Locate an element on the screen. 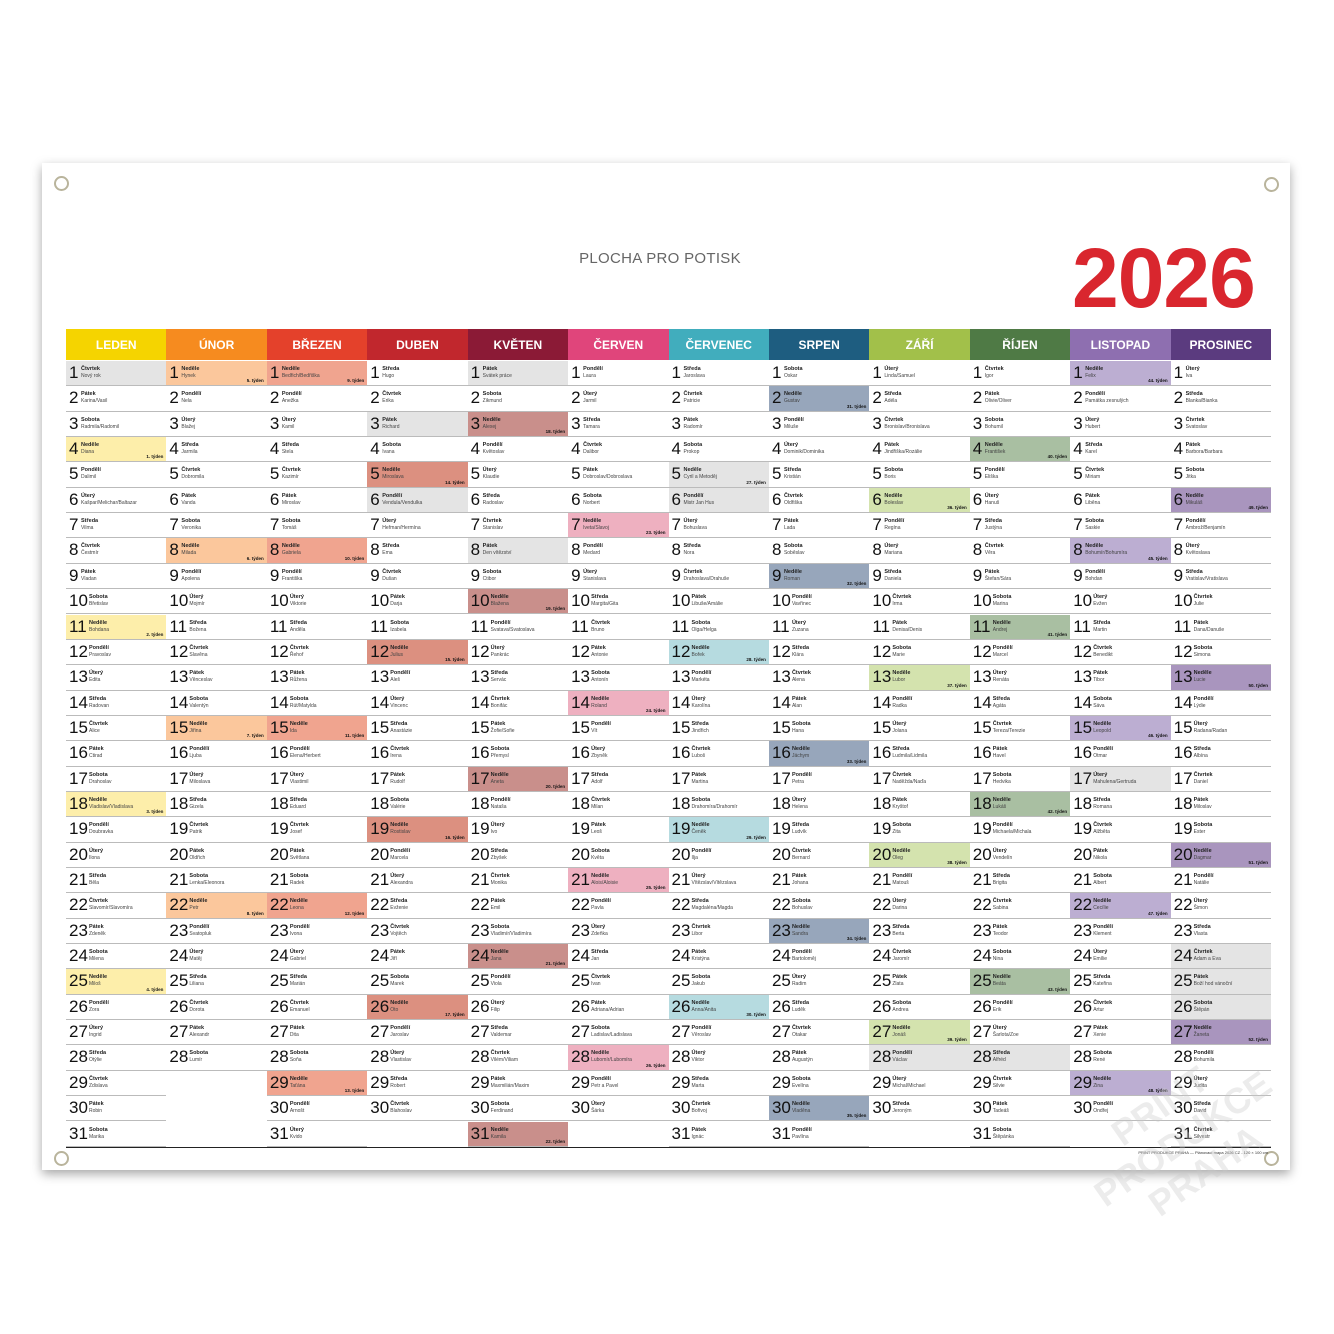 Image resolution: width=1334 pixels, height=1334 pixels. day-cell: 6 Pondělí Mistr Jan Hus is located at coordinates (718, 500).